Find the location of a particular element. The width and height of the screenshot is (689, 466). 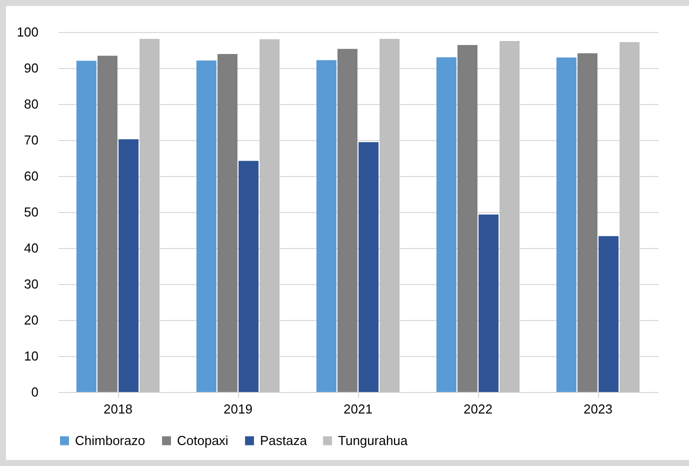

y-tick-label: 0 is located at coordinates (34, 392).